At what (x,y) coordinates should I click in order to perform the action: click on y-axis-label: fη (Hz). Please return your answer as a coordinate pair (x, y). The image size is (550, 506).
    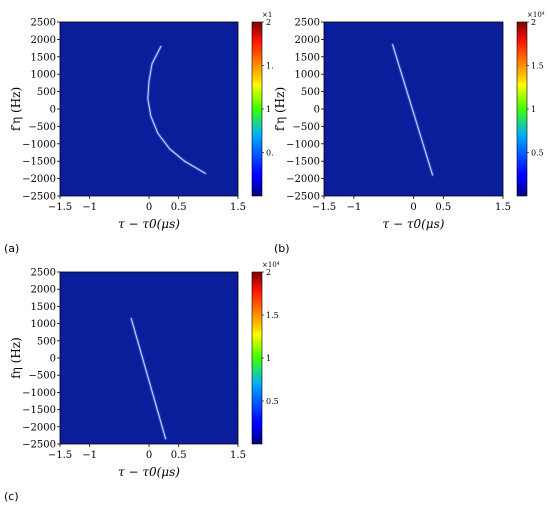
    Looking at the image, I should click on (16, 358).